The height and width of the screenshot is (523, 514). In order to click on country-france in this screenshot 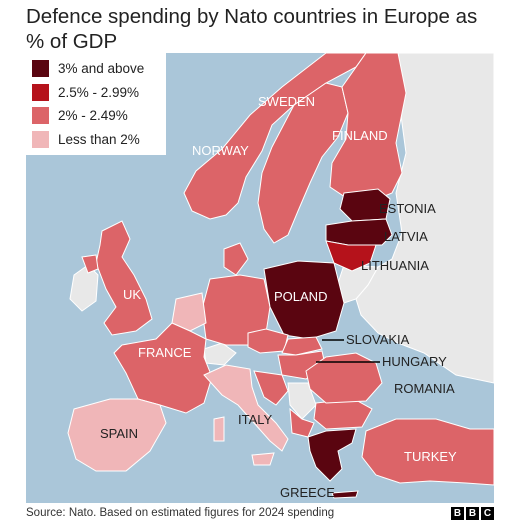, I will do `click(163, 368)`.